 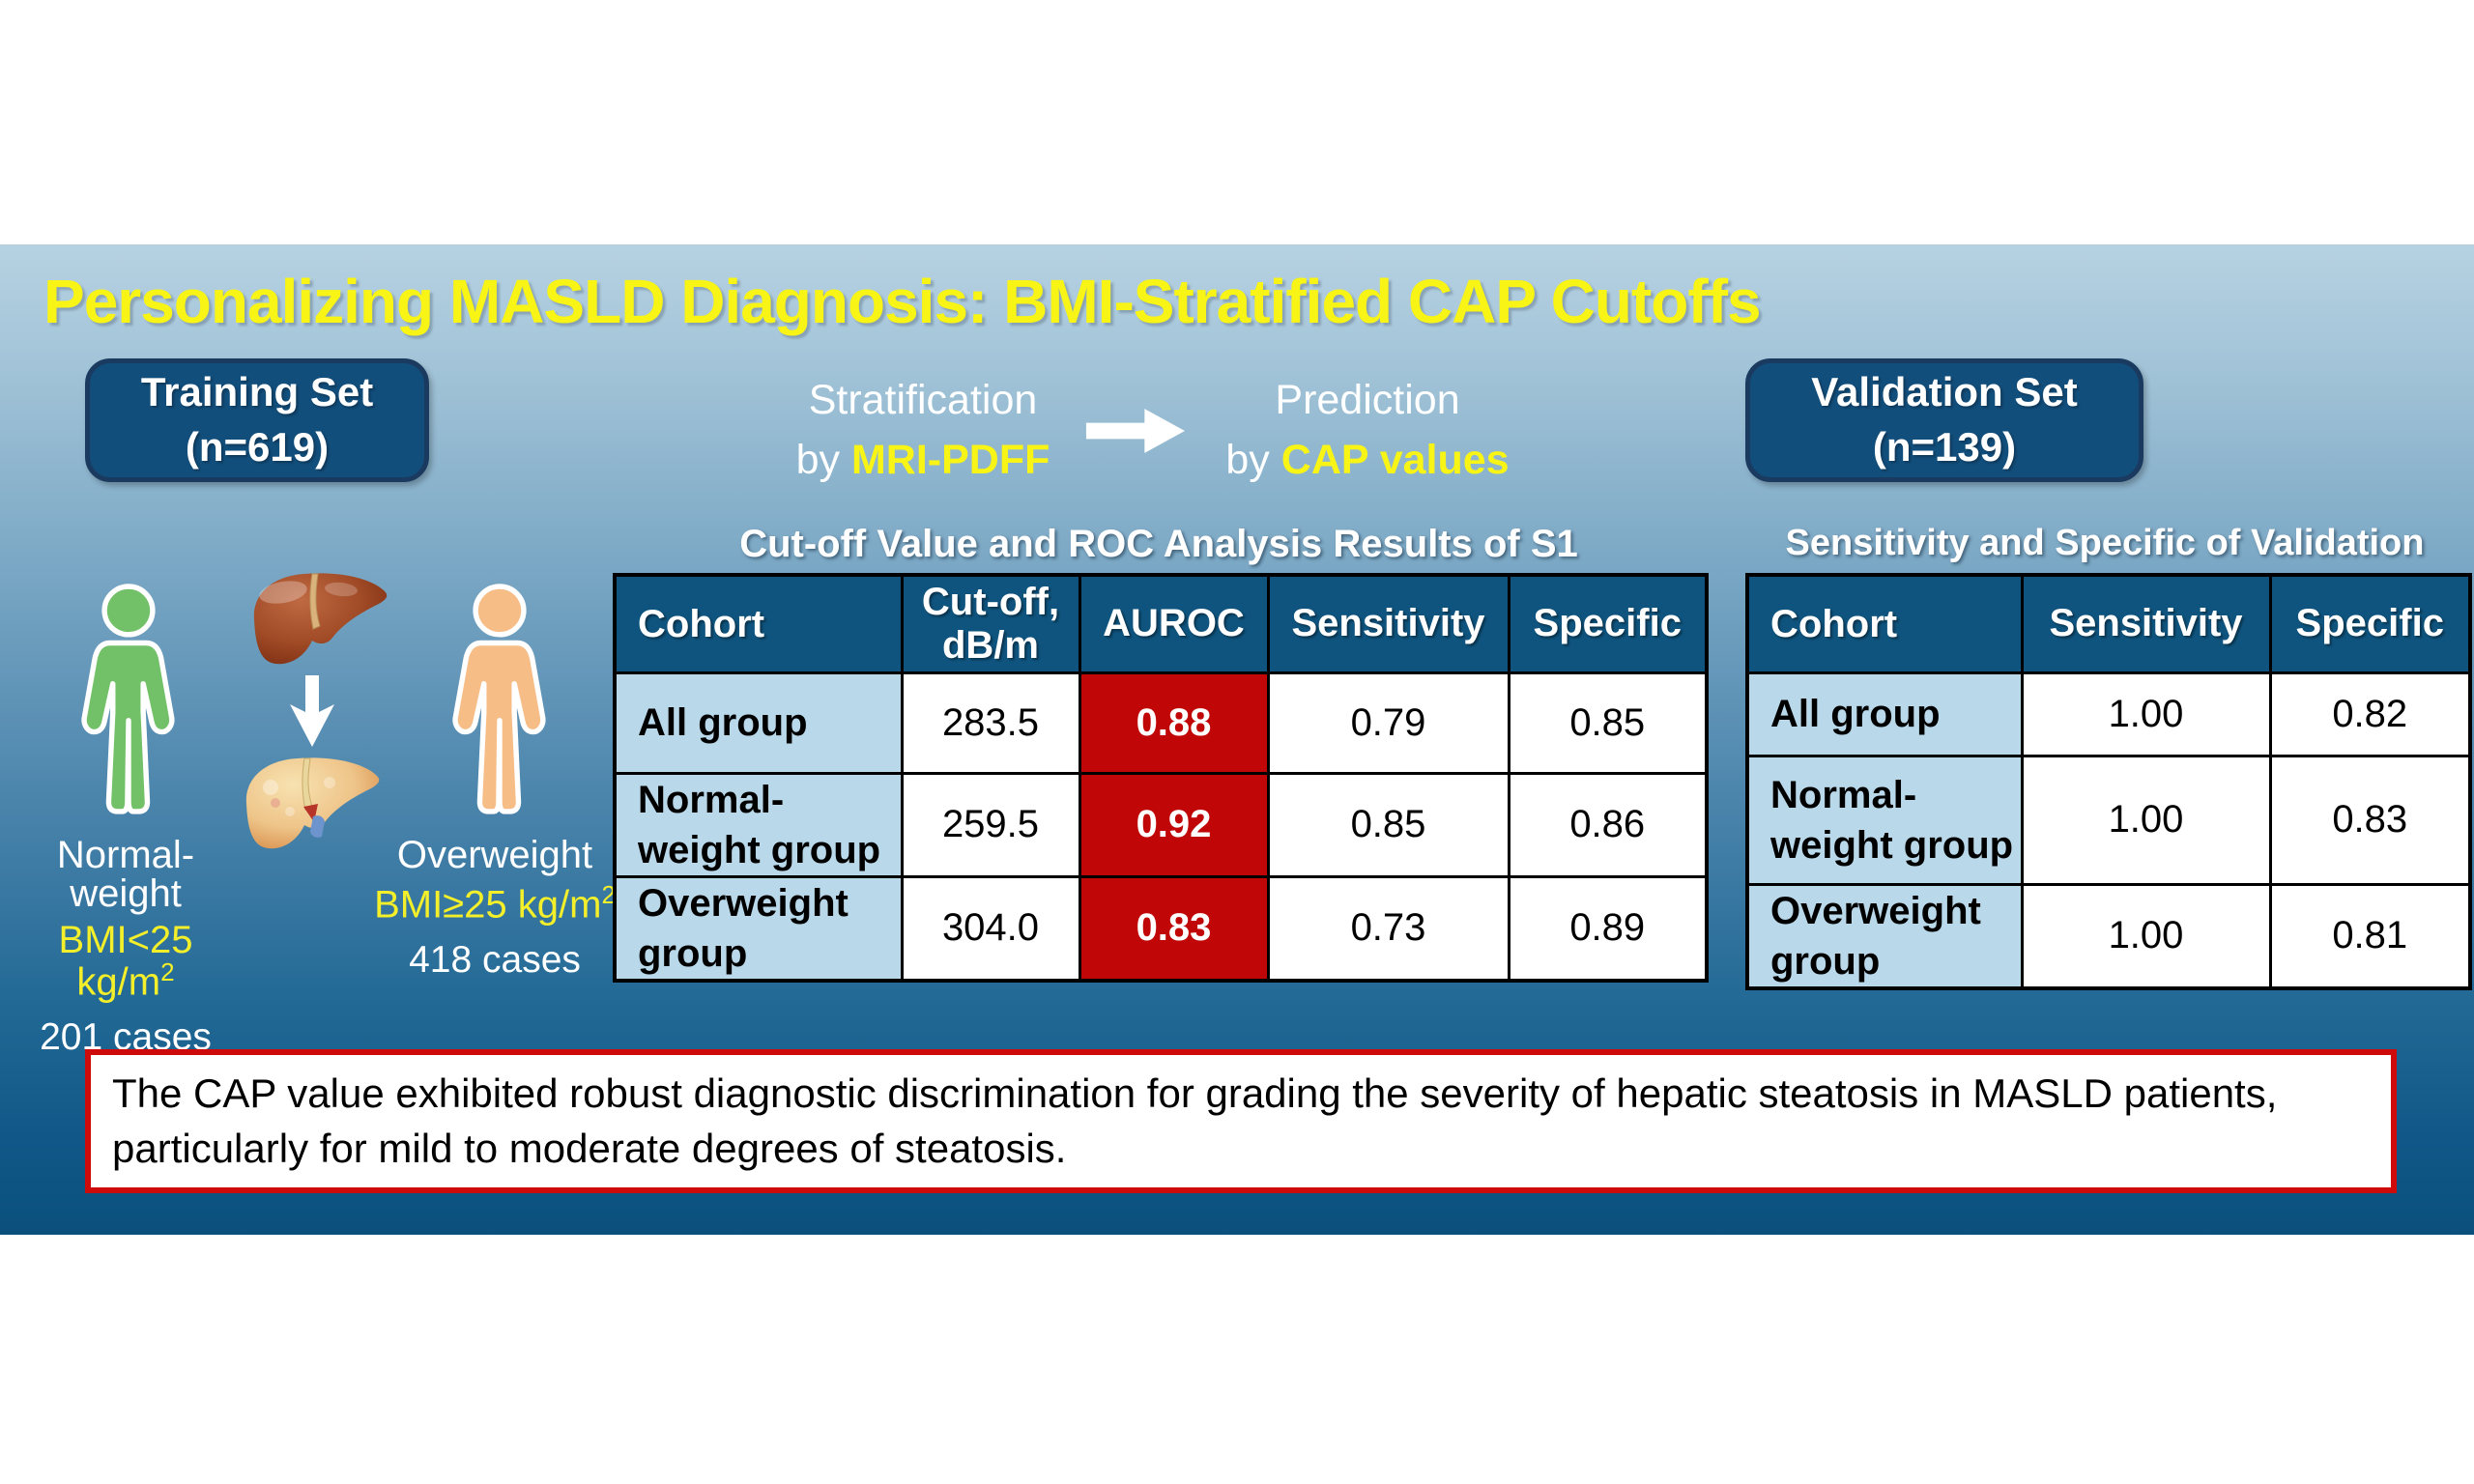 What do you see at coordinates (1608, 928) in the screenshot?
I see `specific-cell: 0.89` at bounding box center [1608, 928].